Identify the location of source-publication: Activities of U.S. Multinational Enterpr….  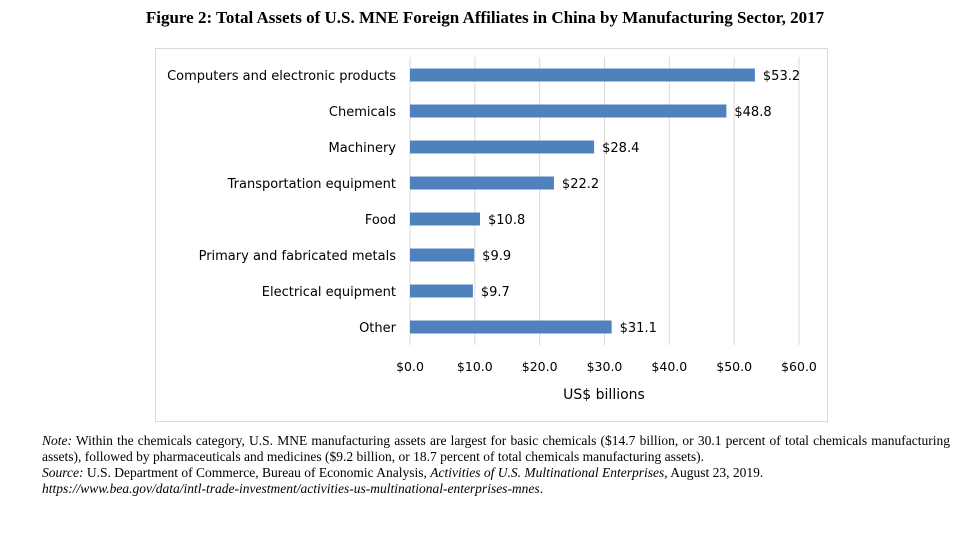
(547, 472).